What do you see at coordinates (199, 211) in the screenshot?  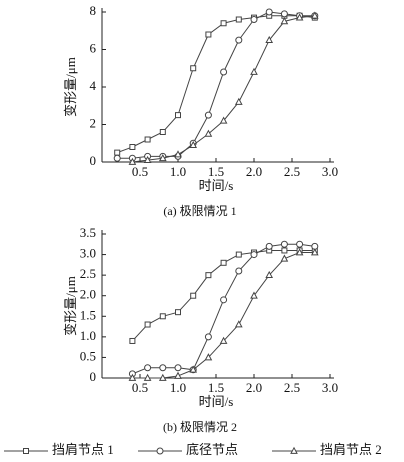 I see `chart-title: (a) 极限情况 1` at bounding box center [199, 211].